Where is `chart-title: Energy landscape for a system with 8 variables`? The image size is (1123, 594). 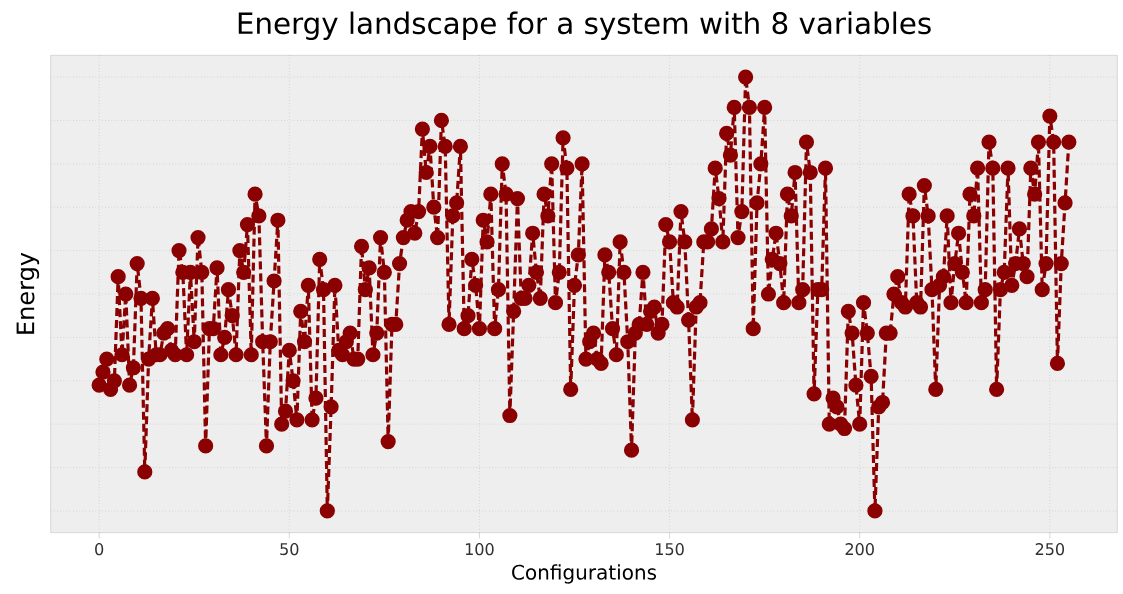 chart-title: Energy landscape for a system with 8 variables is located at coordinates (584, 25).